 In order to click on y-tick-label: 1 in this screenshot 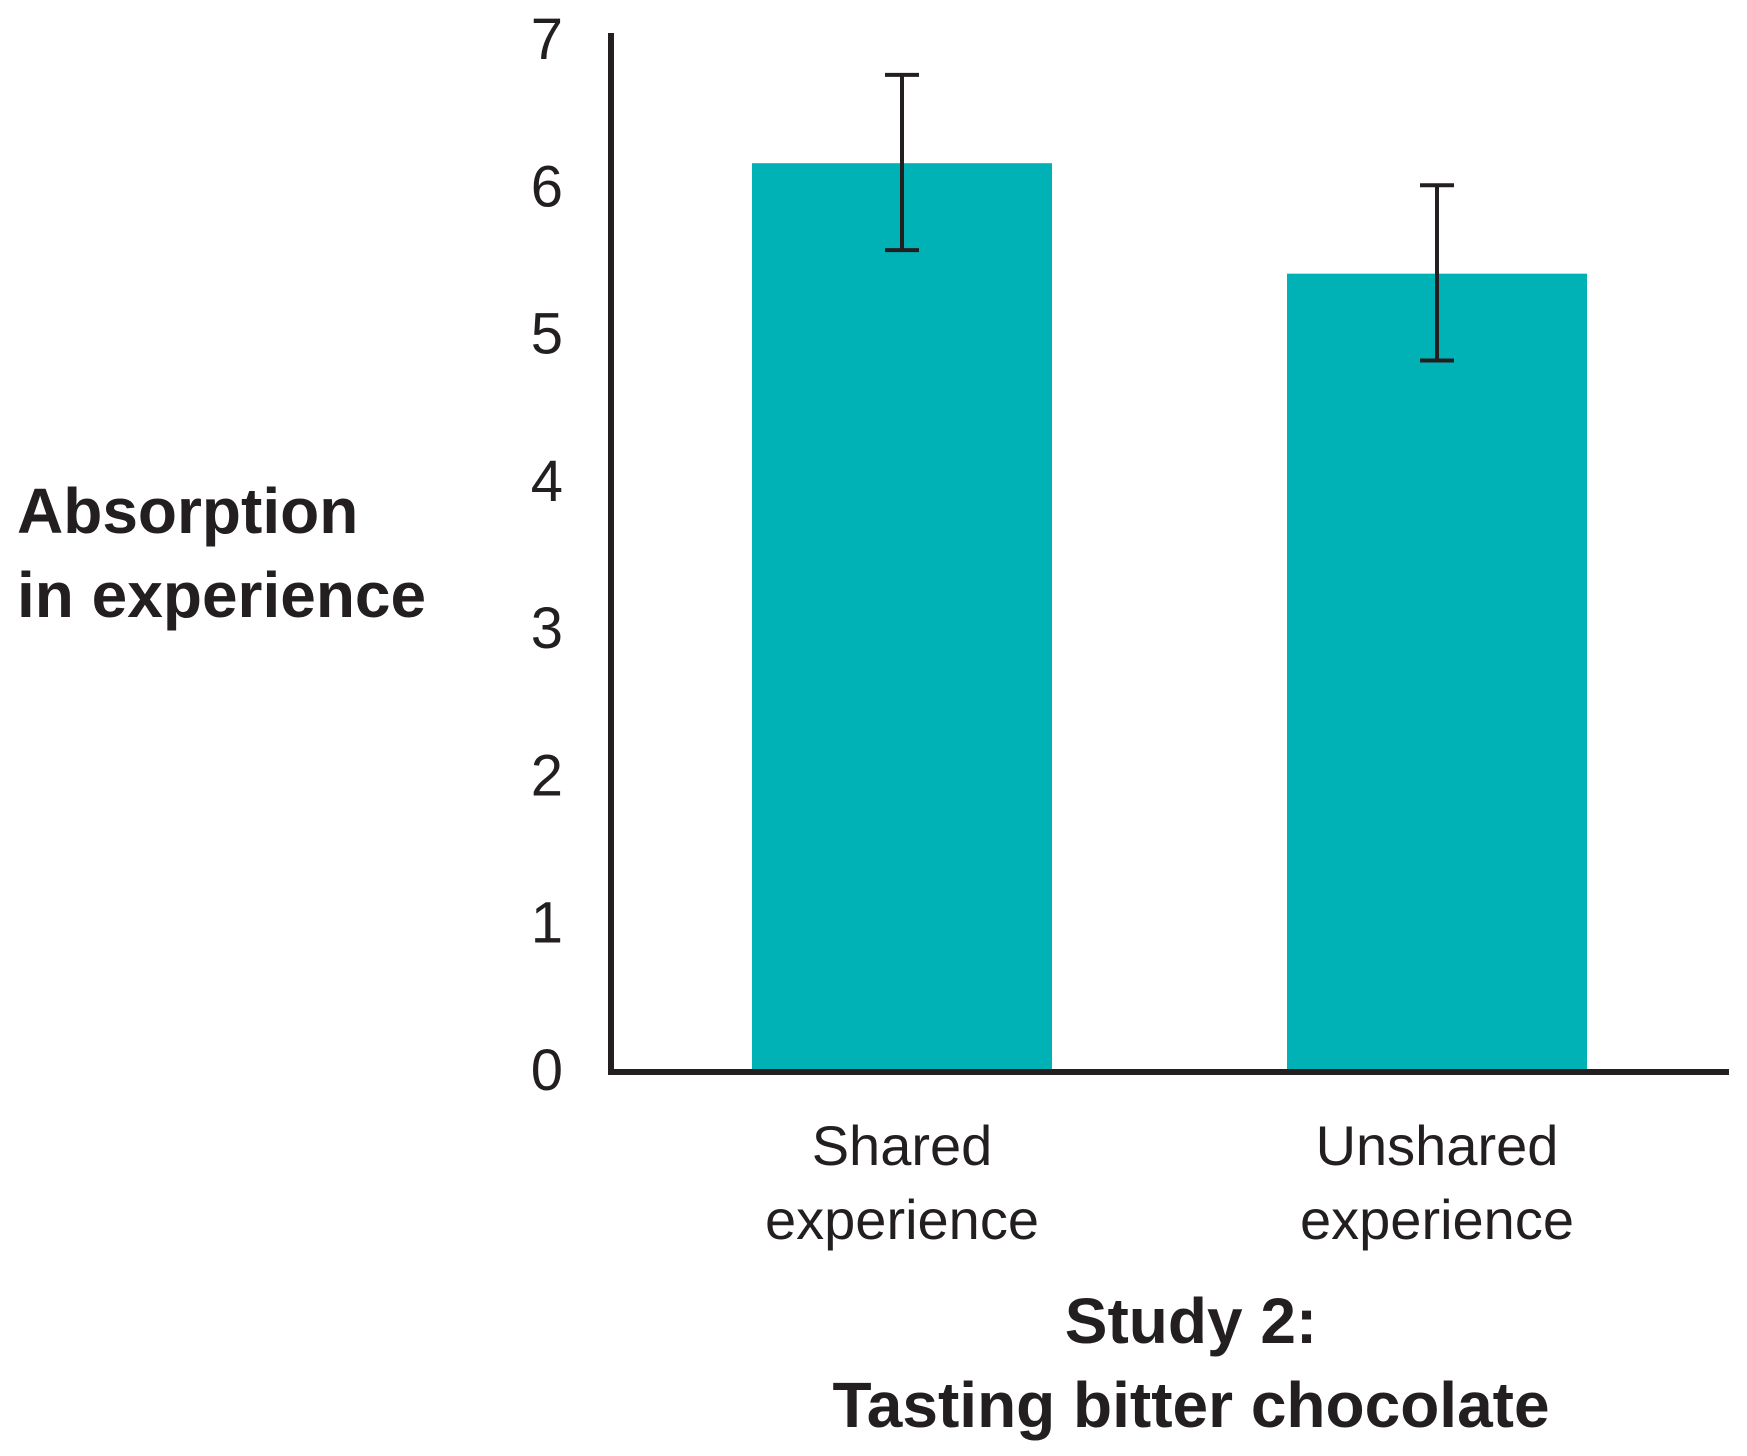, I will do `click(547, 923)`.